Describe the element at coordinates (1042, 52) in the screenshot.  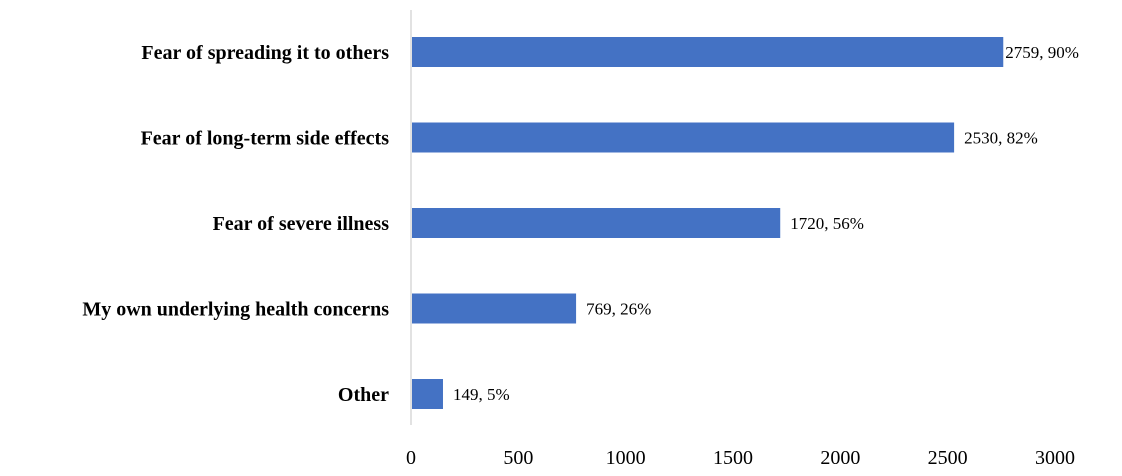
I see `data-label: 2759, 90%` at that location.